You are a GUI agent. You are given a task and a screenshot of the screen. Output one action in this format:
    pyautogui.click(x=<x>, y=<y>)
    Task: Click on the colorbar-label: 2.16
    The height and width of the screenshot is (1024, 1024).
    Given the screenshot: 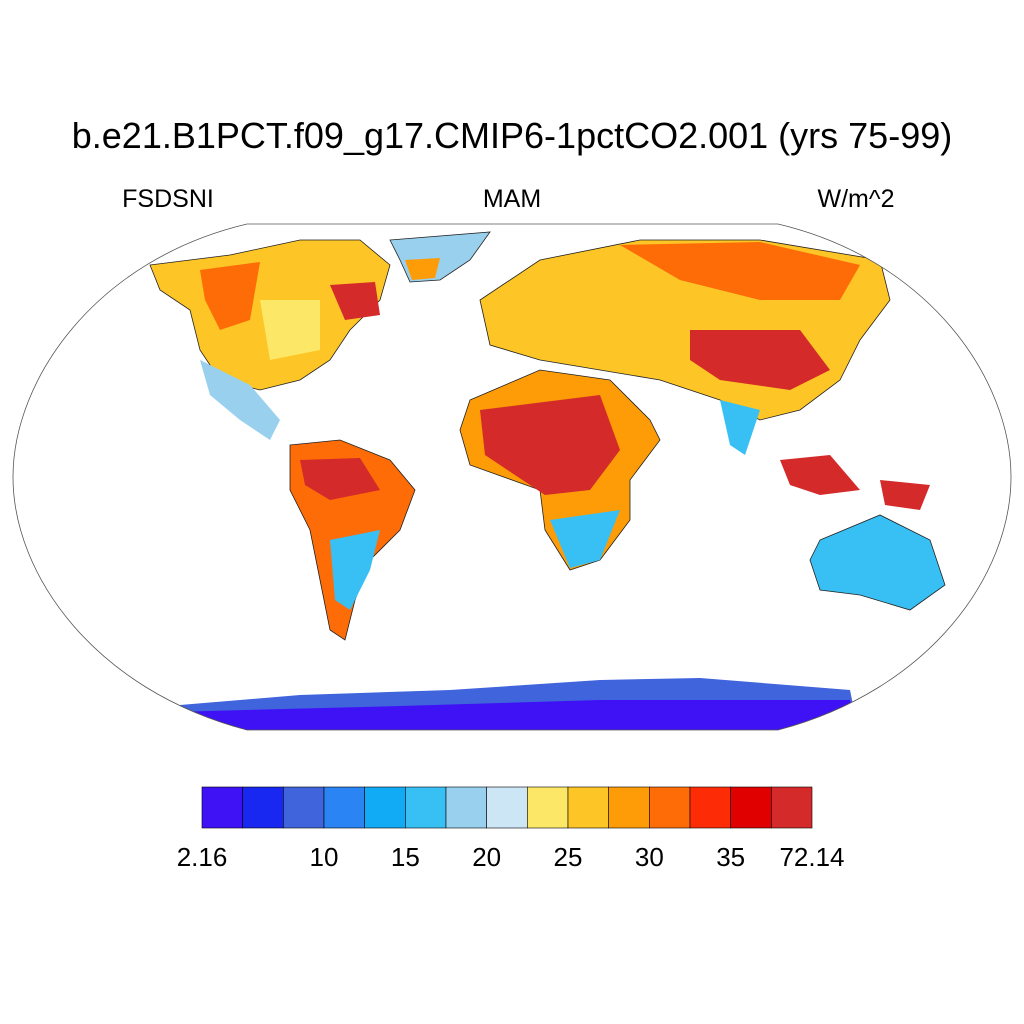 What is the action you would take?
    pyautogui.click(x=202, y=857)
    